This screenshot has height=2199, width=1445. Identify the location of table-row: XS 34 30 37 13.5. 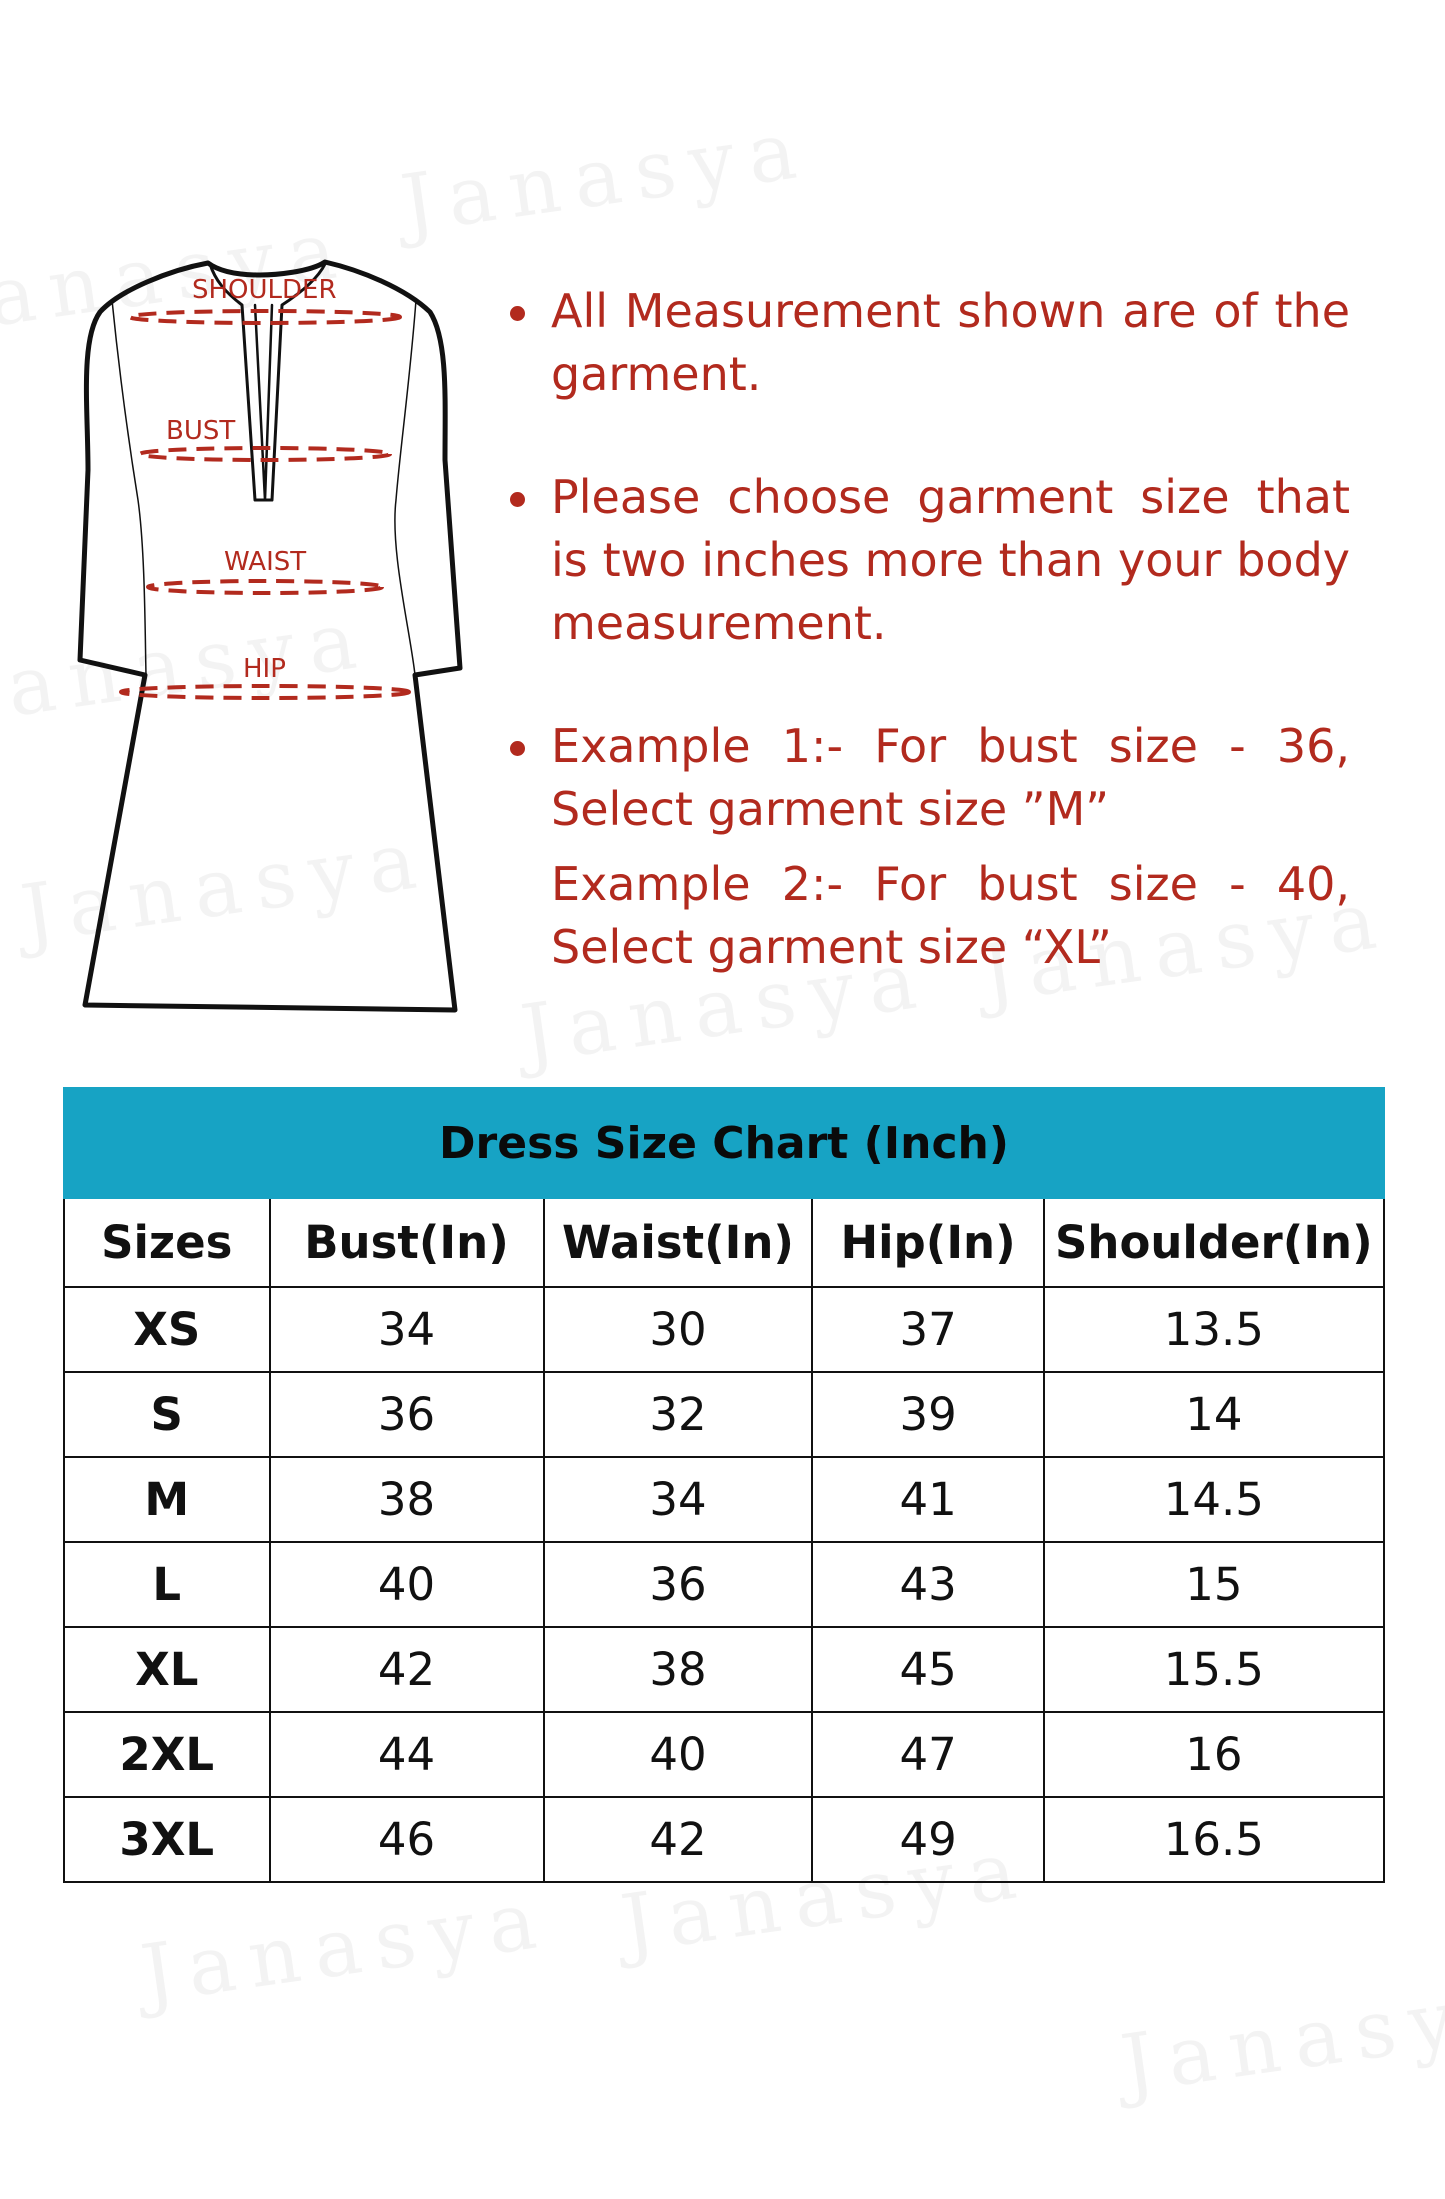
(724, 1329).